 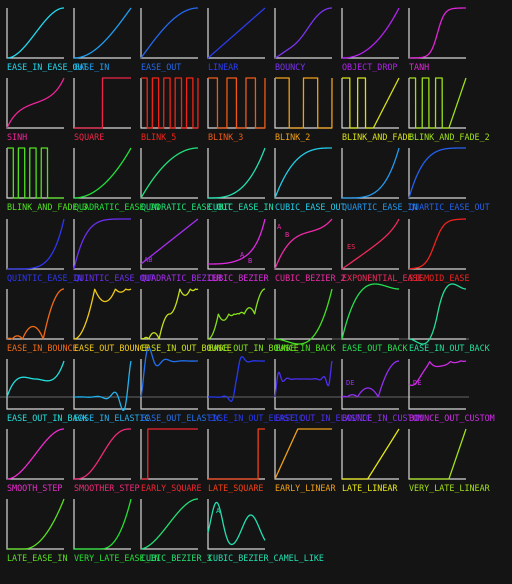 What do you see at coordinates (290, 67) in the screenshot?
I see `curve-label: BOUNCY` at bounding box center [290, 67].